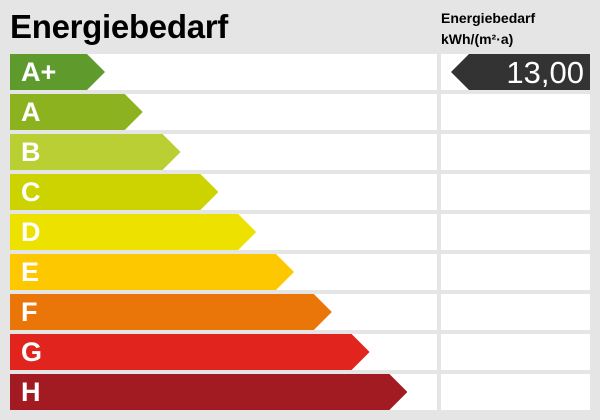 The width and height of the screenshot is (600, 420). I want to click on rating-label: A, so click(31, 112).